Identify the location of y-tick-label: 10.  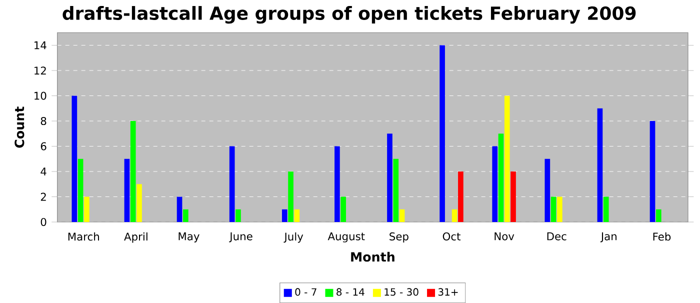
(40, 96).